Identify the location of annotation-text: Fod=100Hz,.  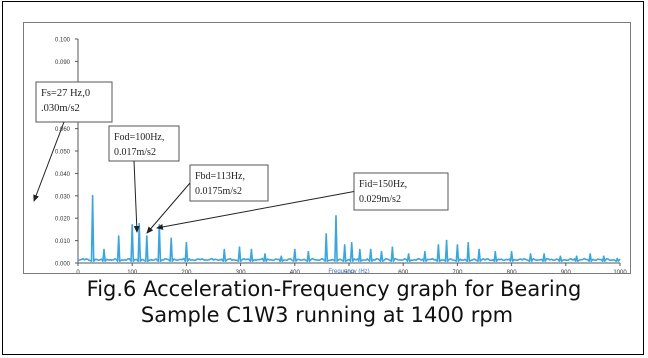
(139, 137).